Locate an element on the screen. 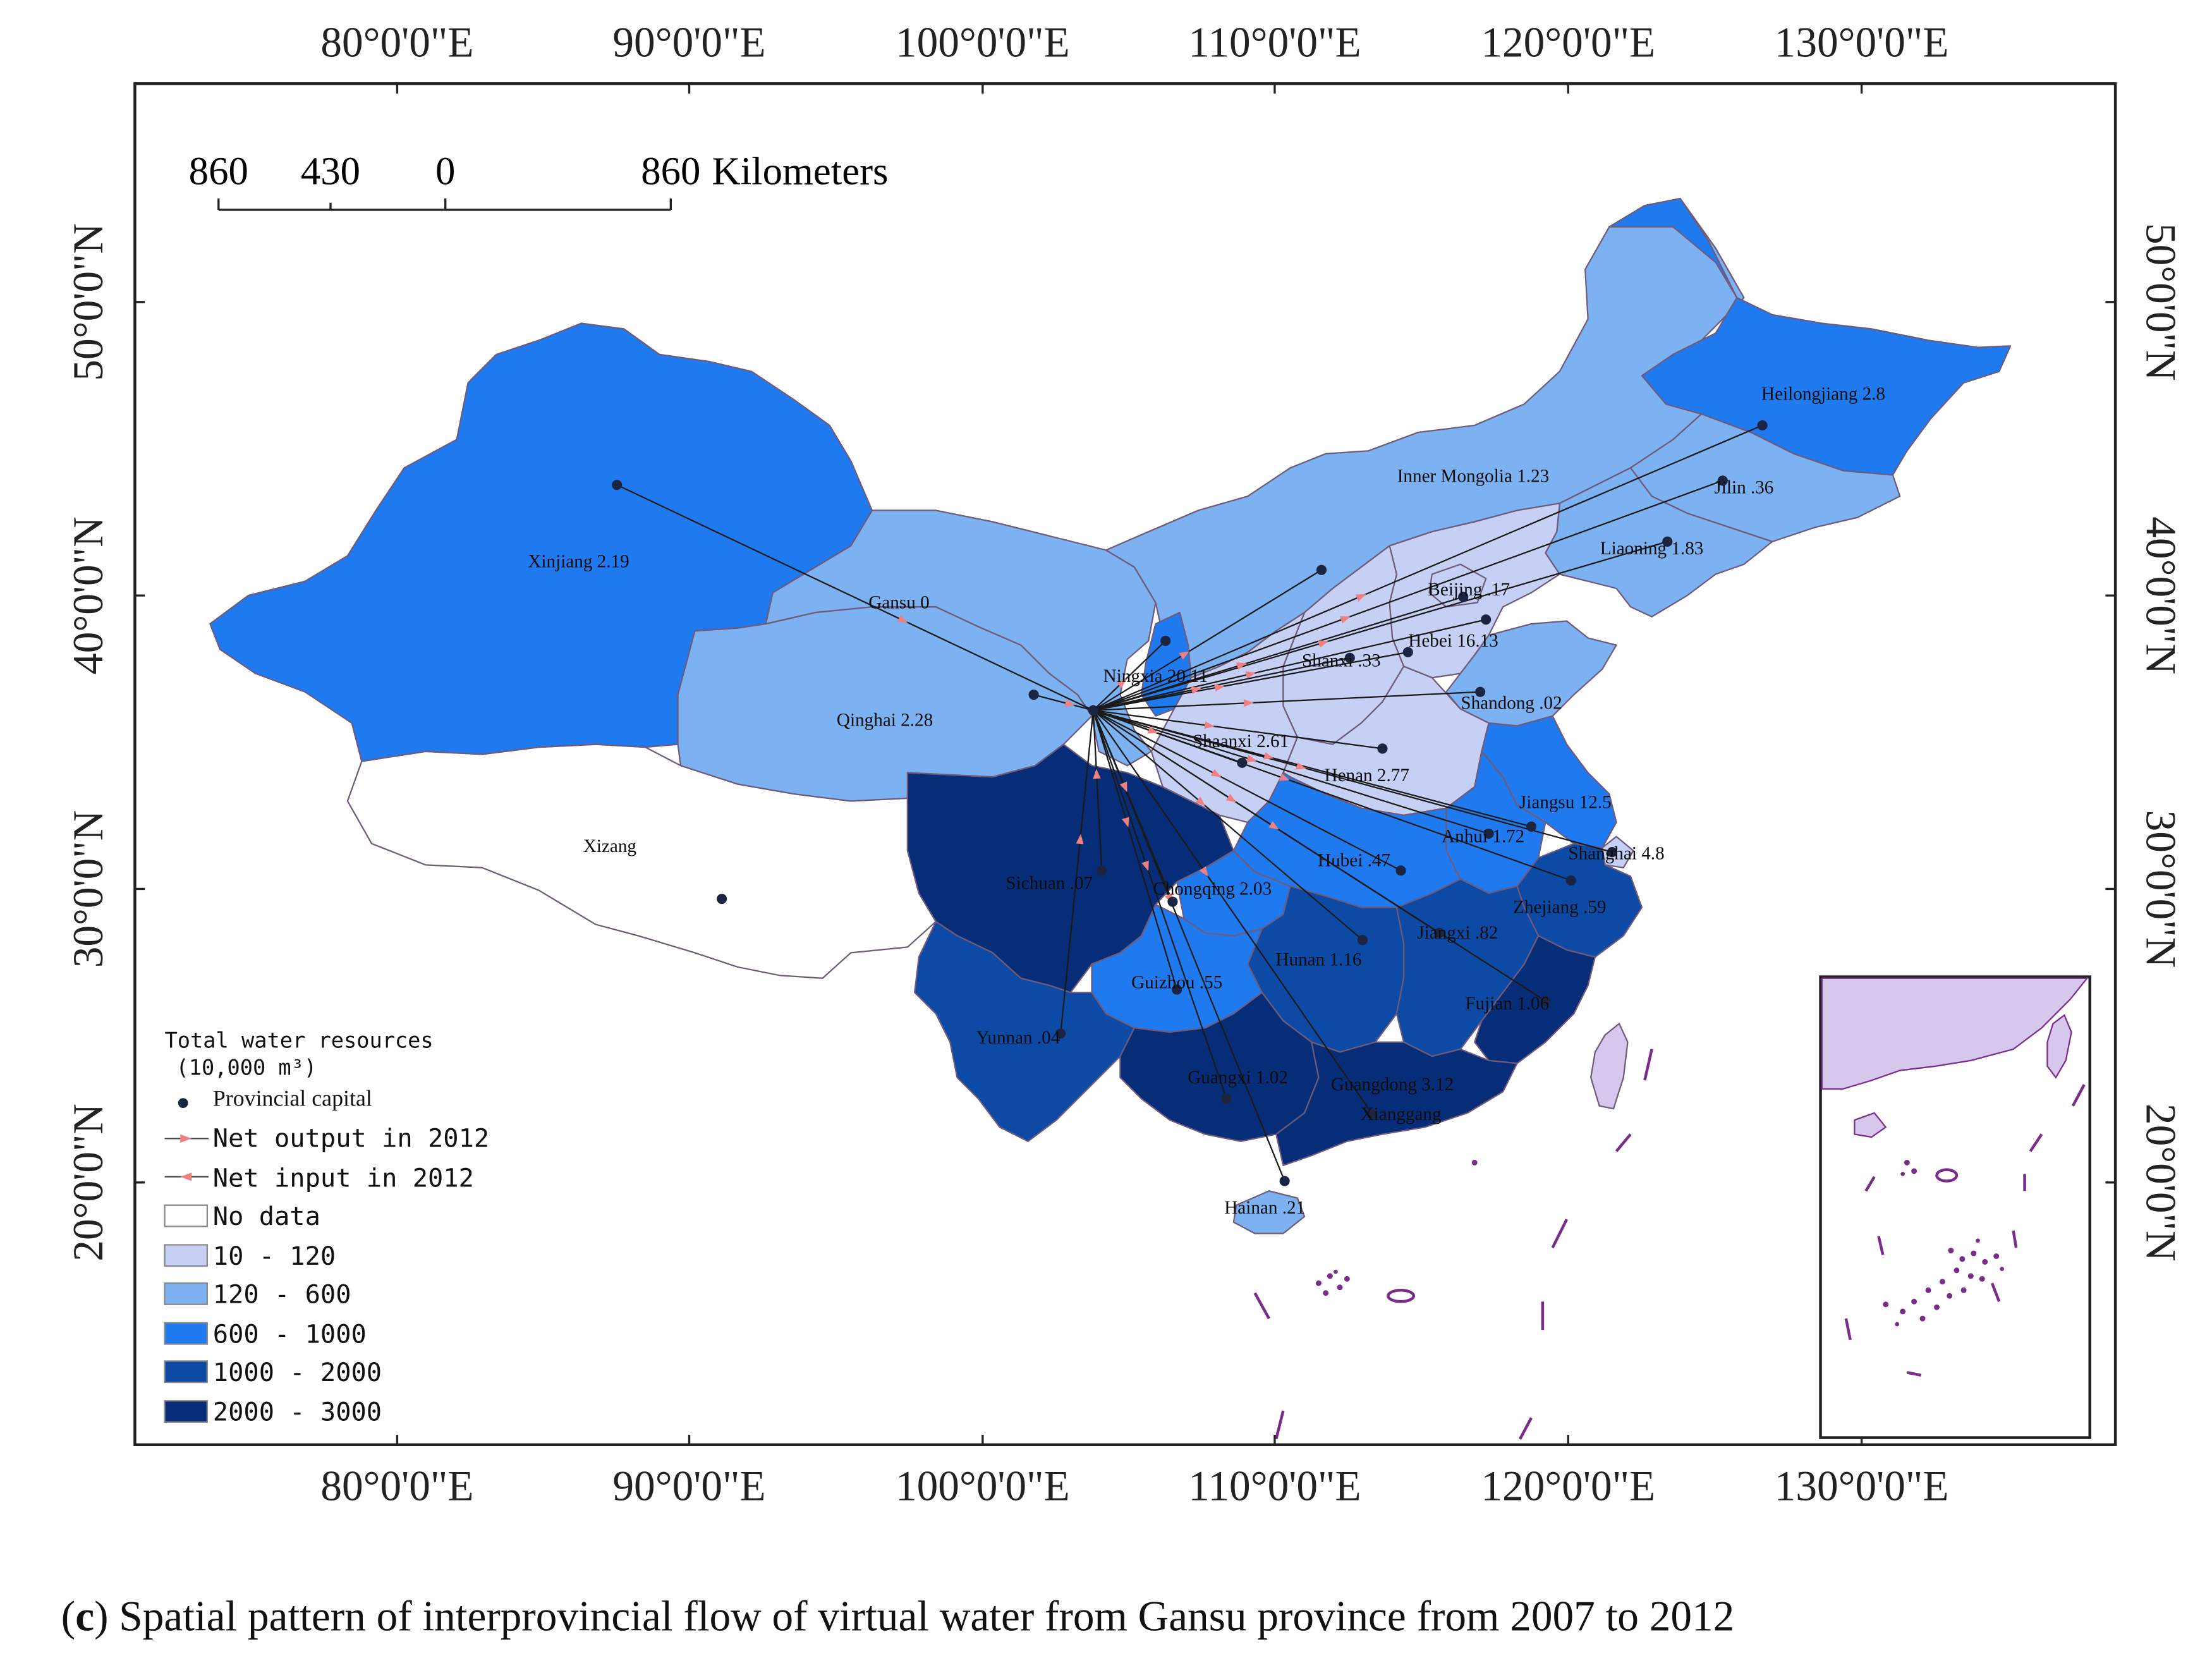 The width and height of the screenshot is (2212, 1656). label-inner-mongolia: Inner Mongolia 1.23 is located at coordinates (1473, 476).